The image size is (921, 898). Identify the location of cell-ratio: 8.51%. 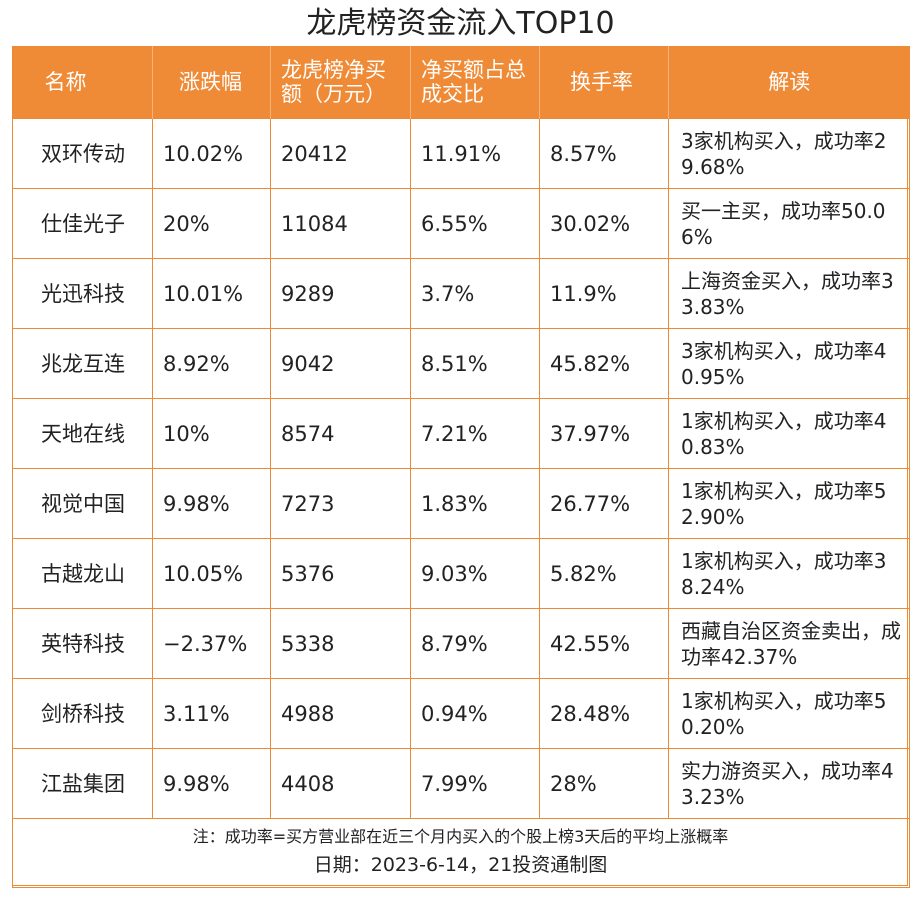
(475, 363).